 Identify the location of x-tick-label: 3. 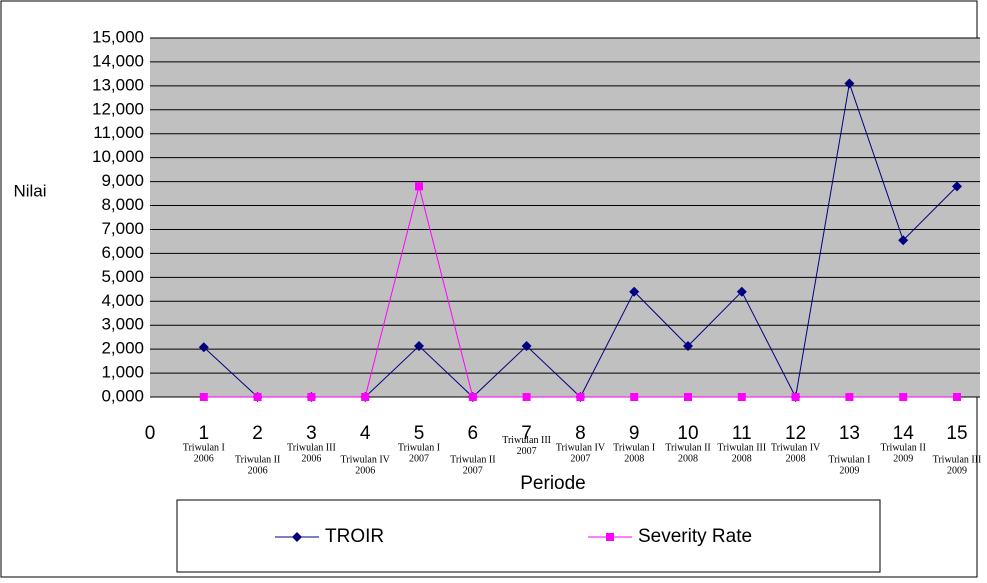
(311, 433).